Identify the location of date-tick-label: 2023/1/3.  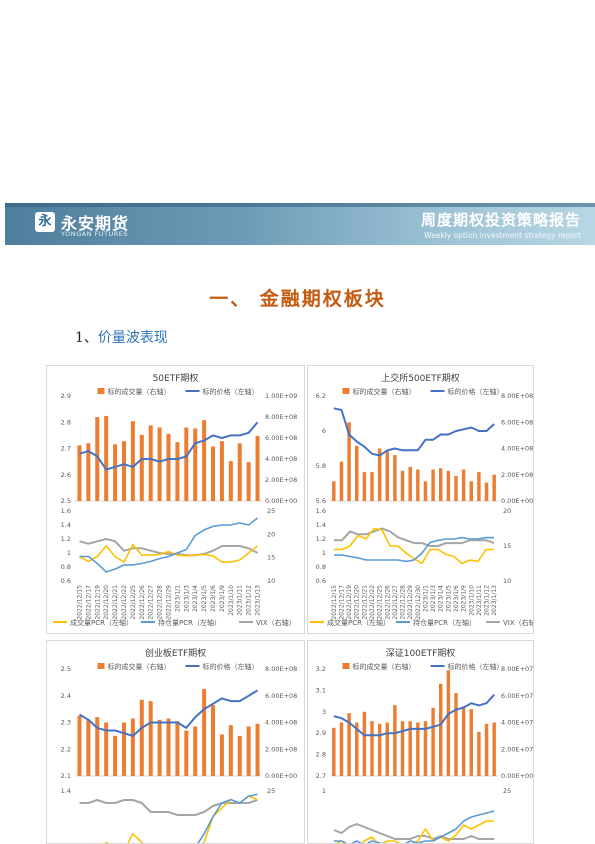
(186, 598).